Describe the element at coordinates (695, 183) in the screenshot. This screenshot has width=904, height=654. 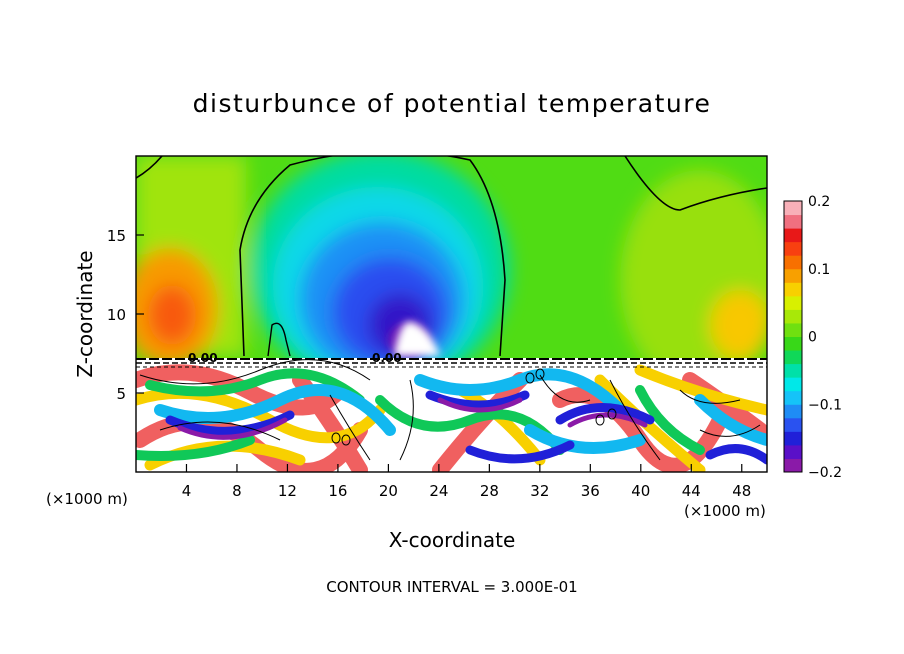
I see `zero-contour-top-right` at that location.